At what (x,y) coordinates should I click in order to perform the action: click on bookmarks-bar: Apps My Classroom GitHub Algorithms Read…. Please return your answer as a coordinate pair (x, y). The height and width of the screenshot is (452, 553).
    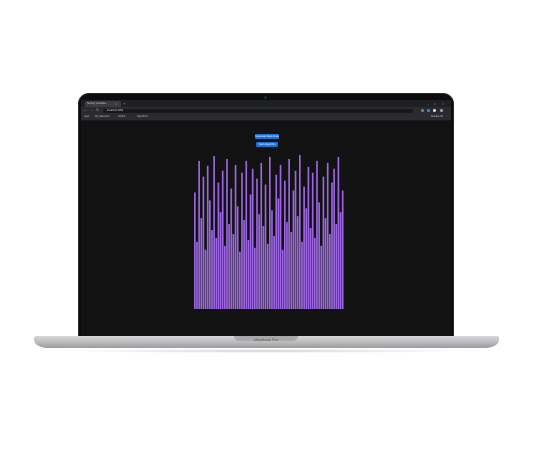
    Looking at the image, I should click on (266, 117).